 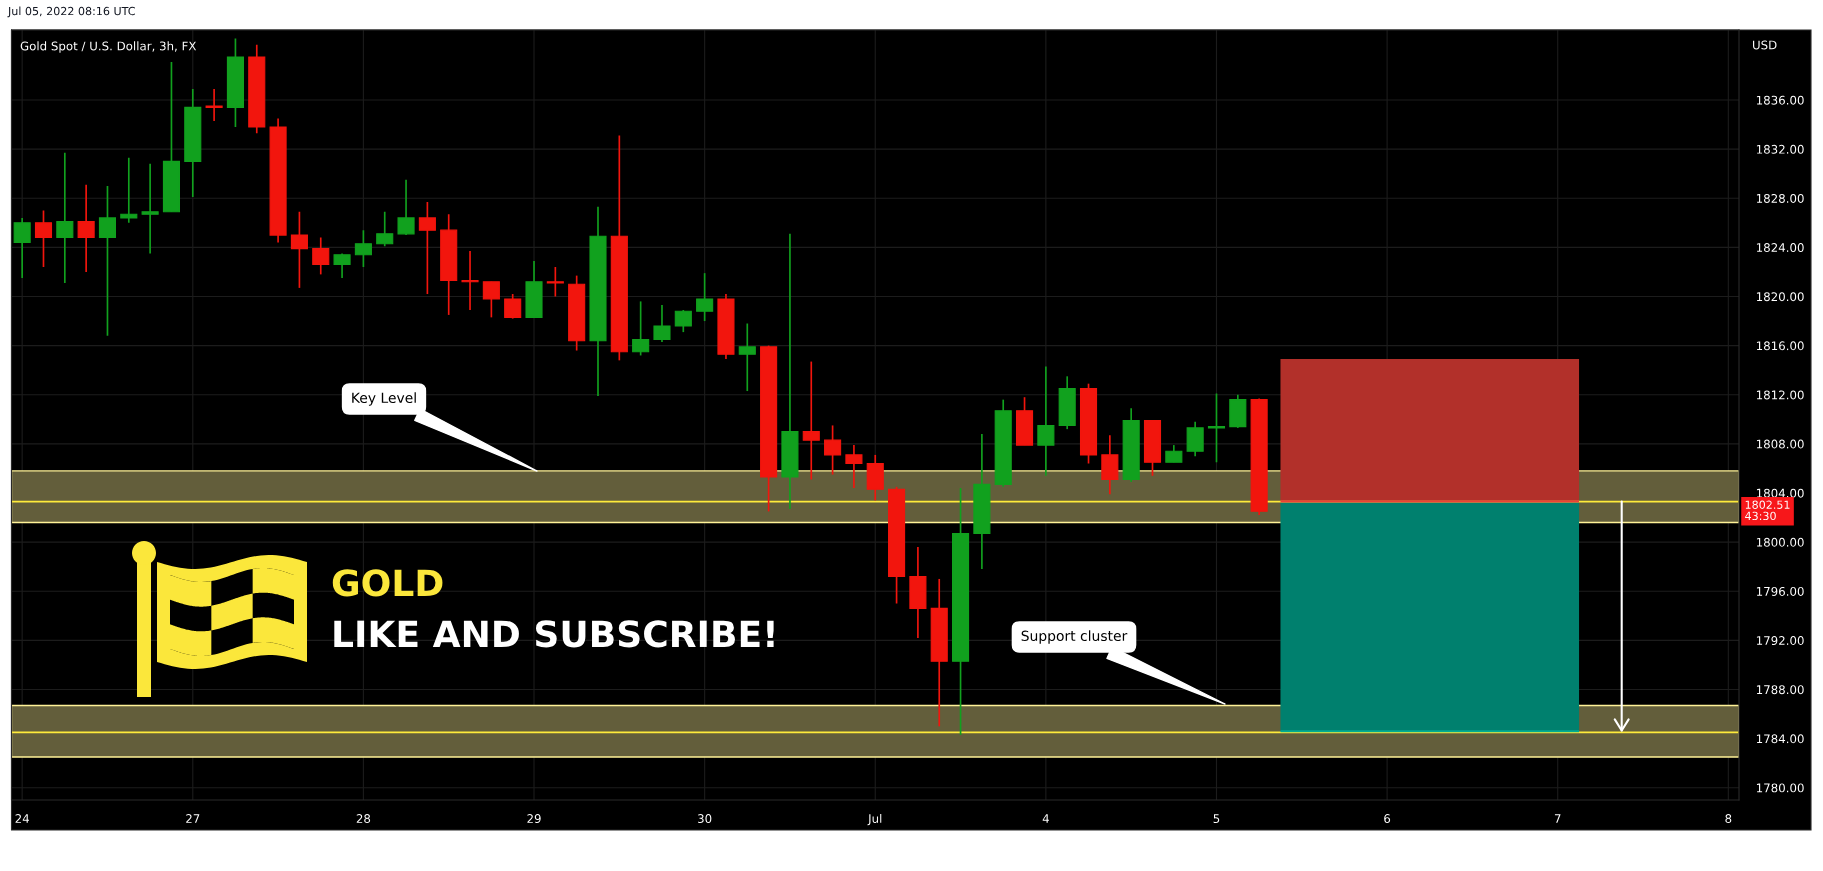 I want to click on y-tick-label: 1800.00, so click(x=1780, y=542).